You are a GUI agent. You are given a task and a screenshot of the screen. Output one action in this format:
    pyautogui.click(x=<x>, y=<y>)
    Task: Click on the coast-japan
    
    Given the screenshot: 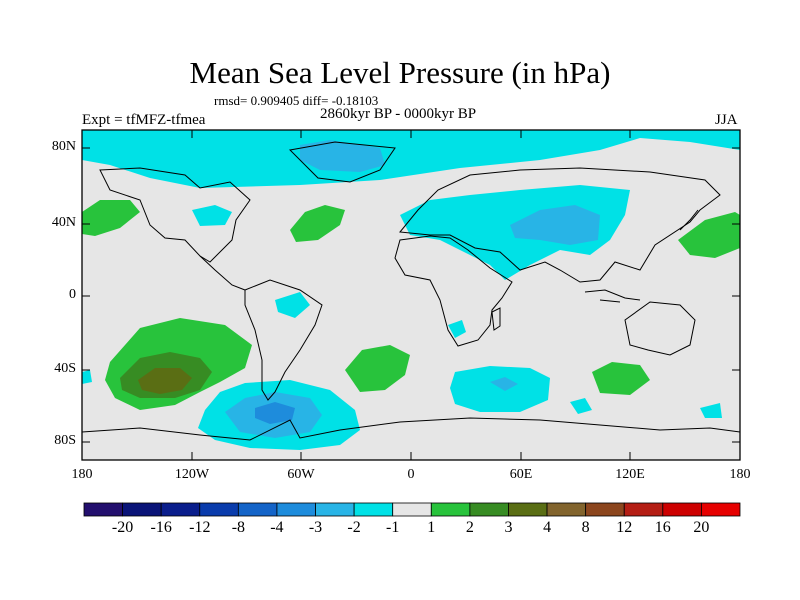 What is the action you would take?
    pyautogui.click(x=689, y=220)
    